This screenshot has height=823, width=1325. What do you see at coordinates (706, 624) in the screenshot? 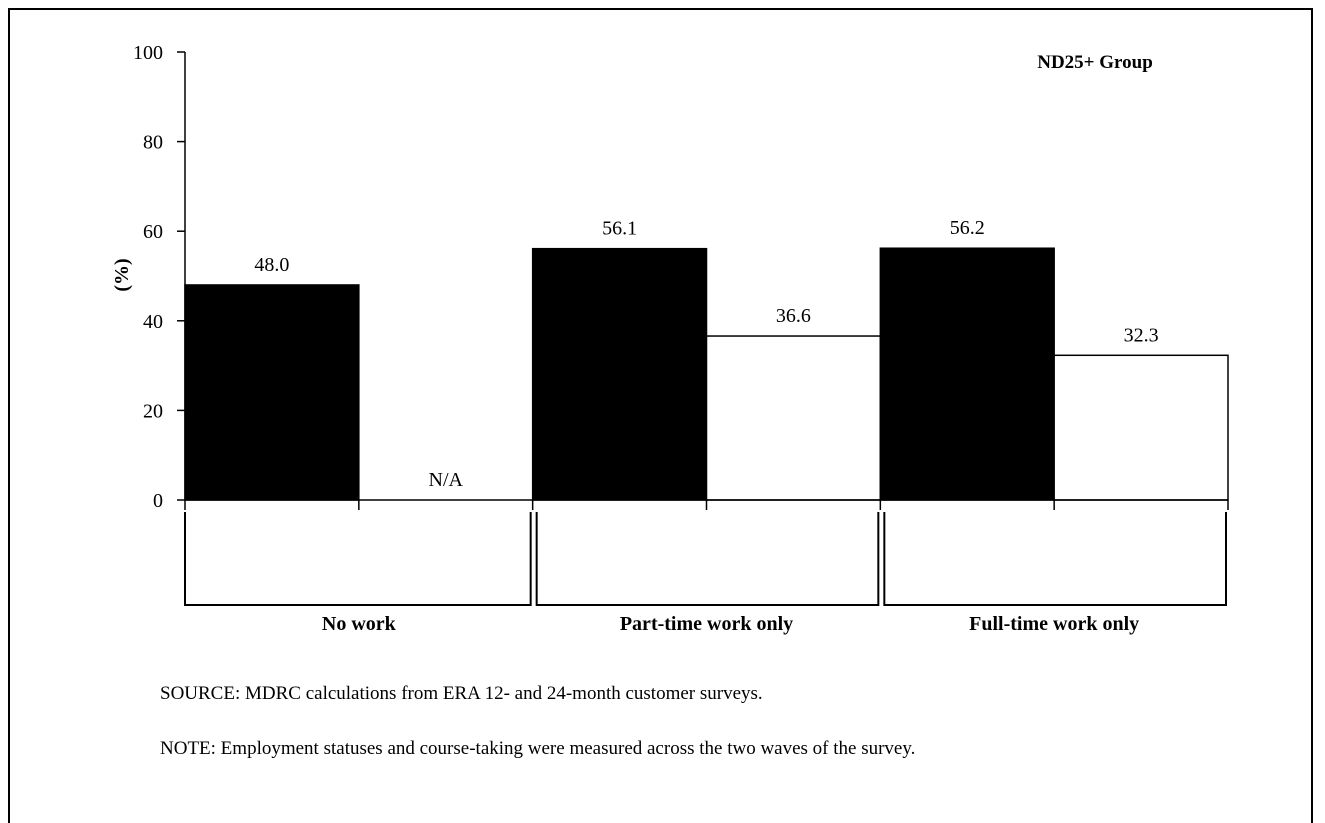
I see `category-label: Part-time work only` at bounding box center [706, 624].